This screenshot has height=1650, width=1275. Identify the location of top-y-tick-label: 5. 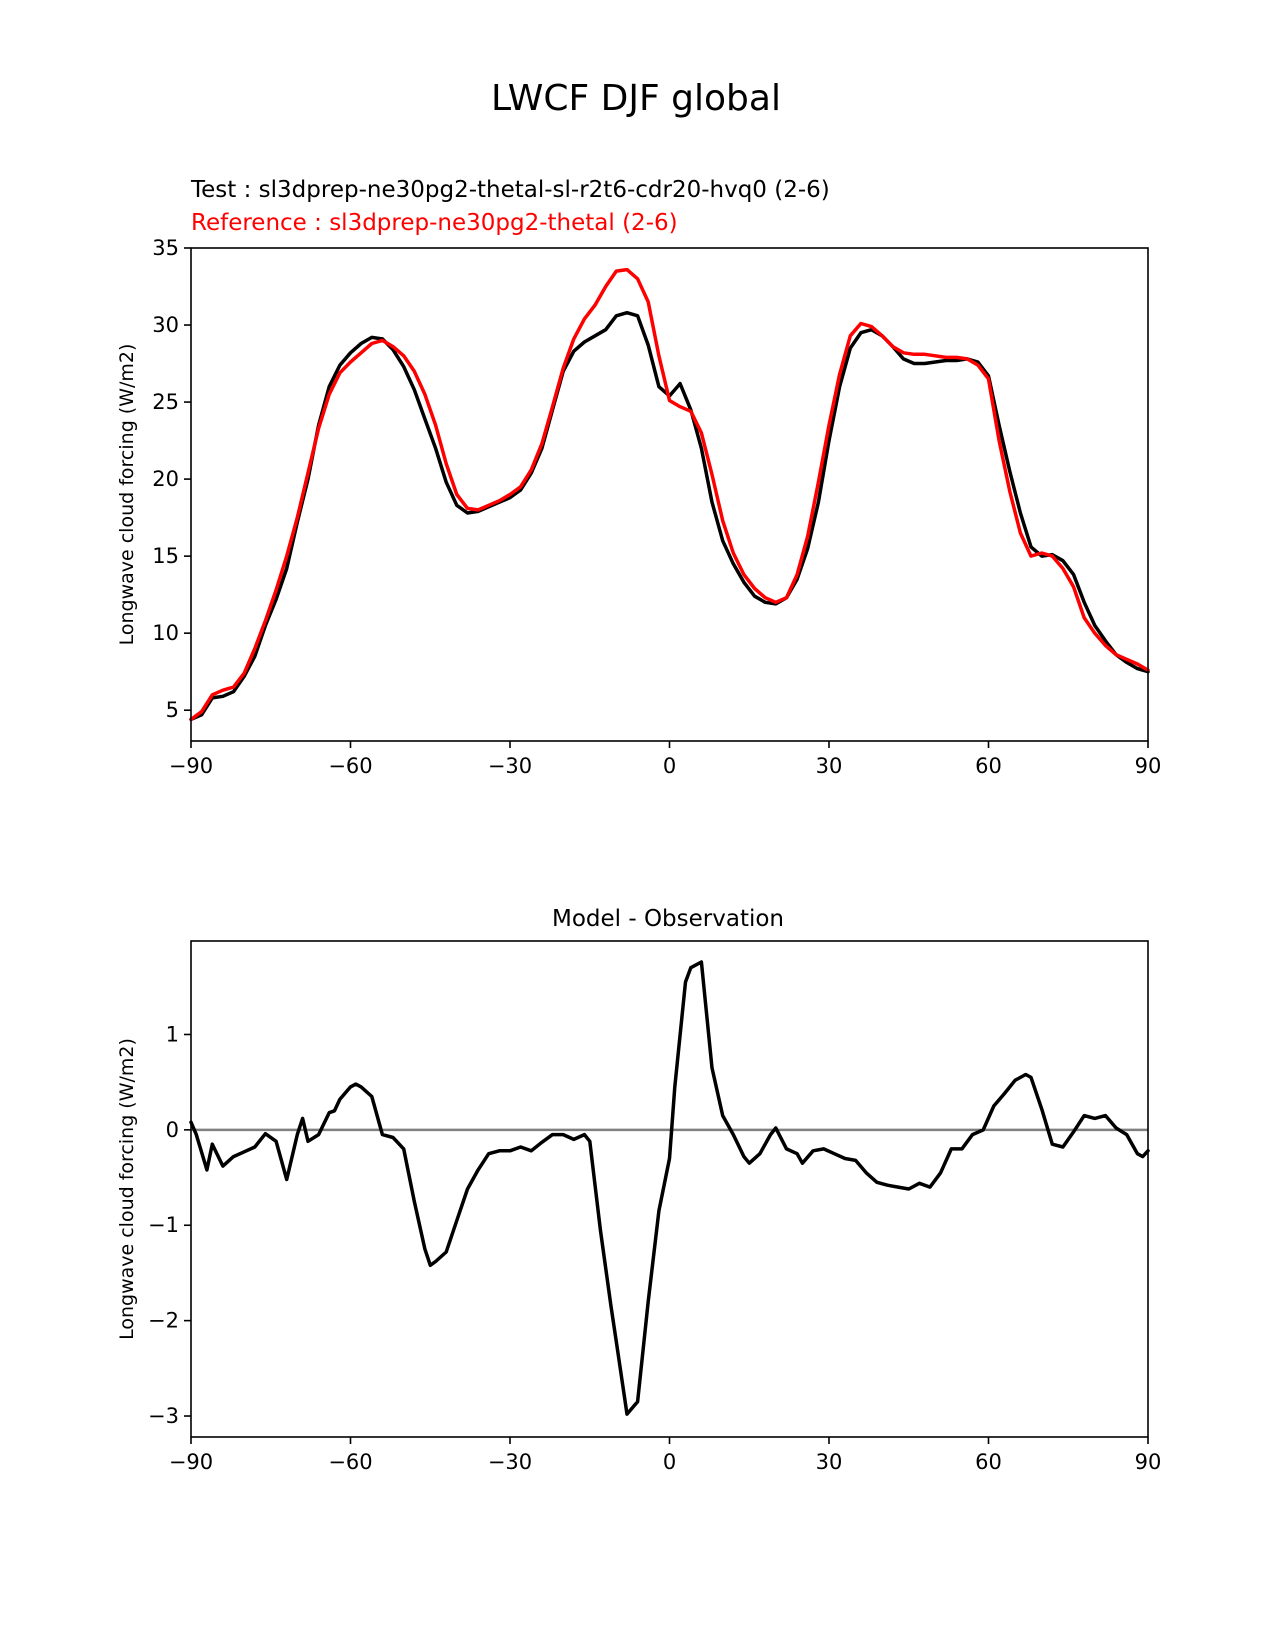
(172, 710).